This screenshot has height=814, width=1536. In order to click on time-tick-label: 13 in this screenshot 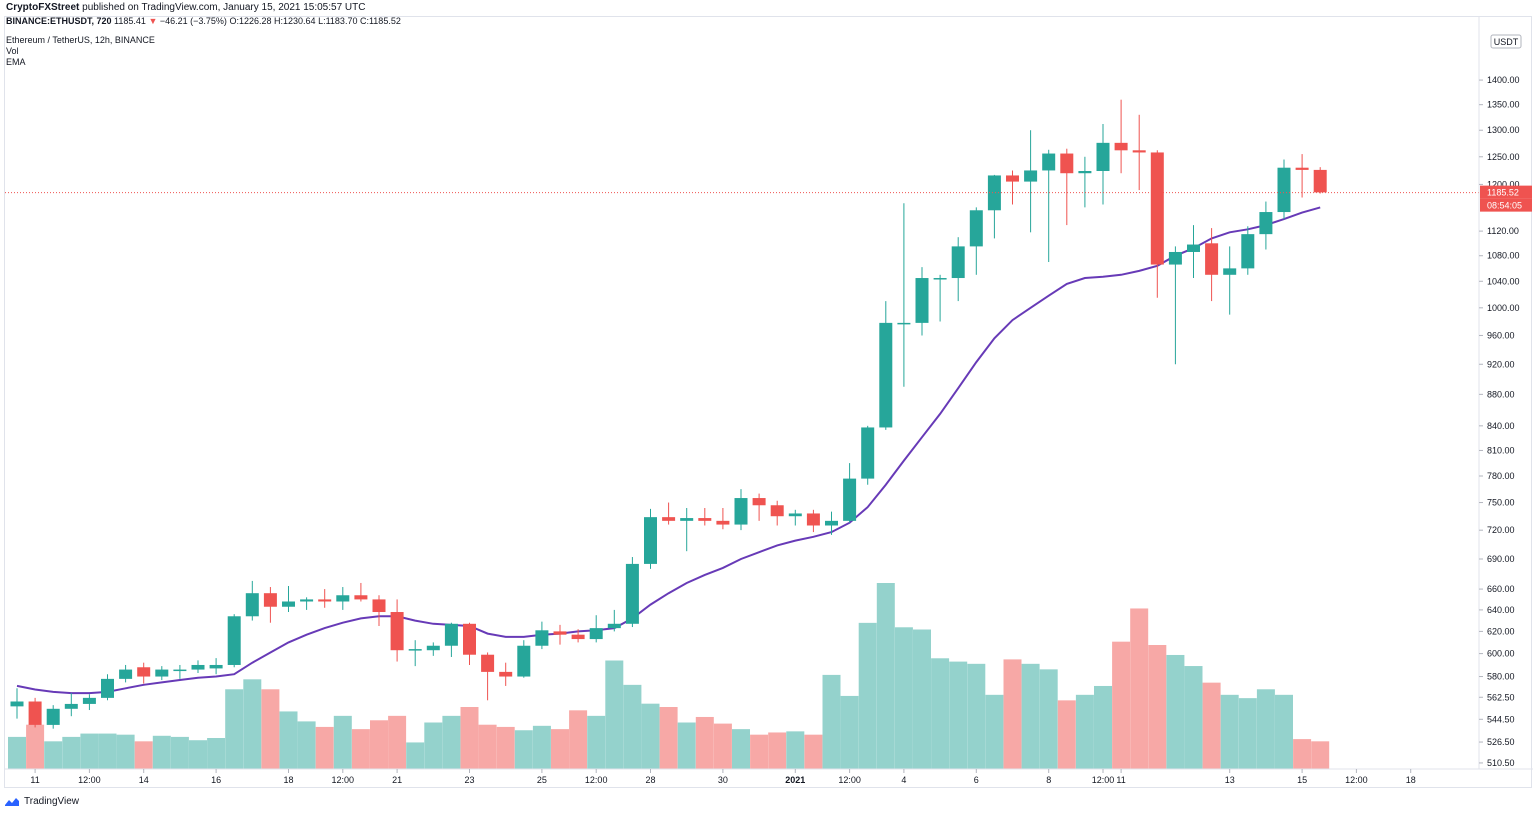, I will do `click(1230, 780)`.